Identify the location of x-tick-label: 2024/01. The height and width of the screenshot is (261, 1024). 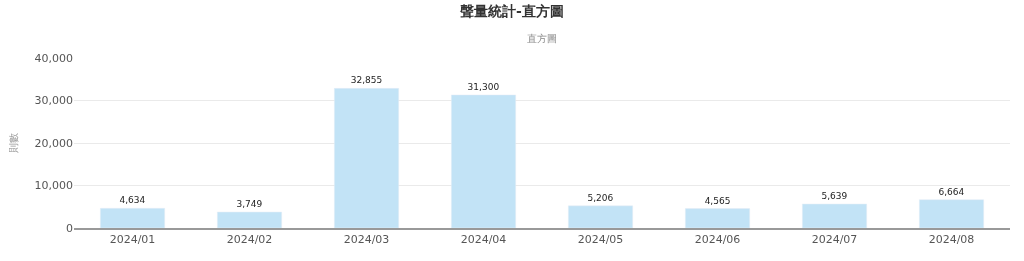
(132, 240).